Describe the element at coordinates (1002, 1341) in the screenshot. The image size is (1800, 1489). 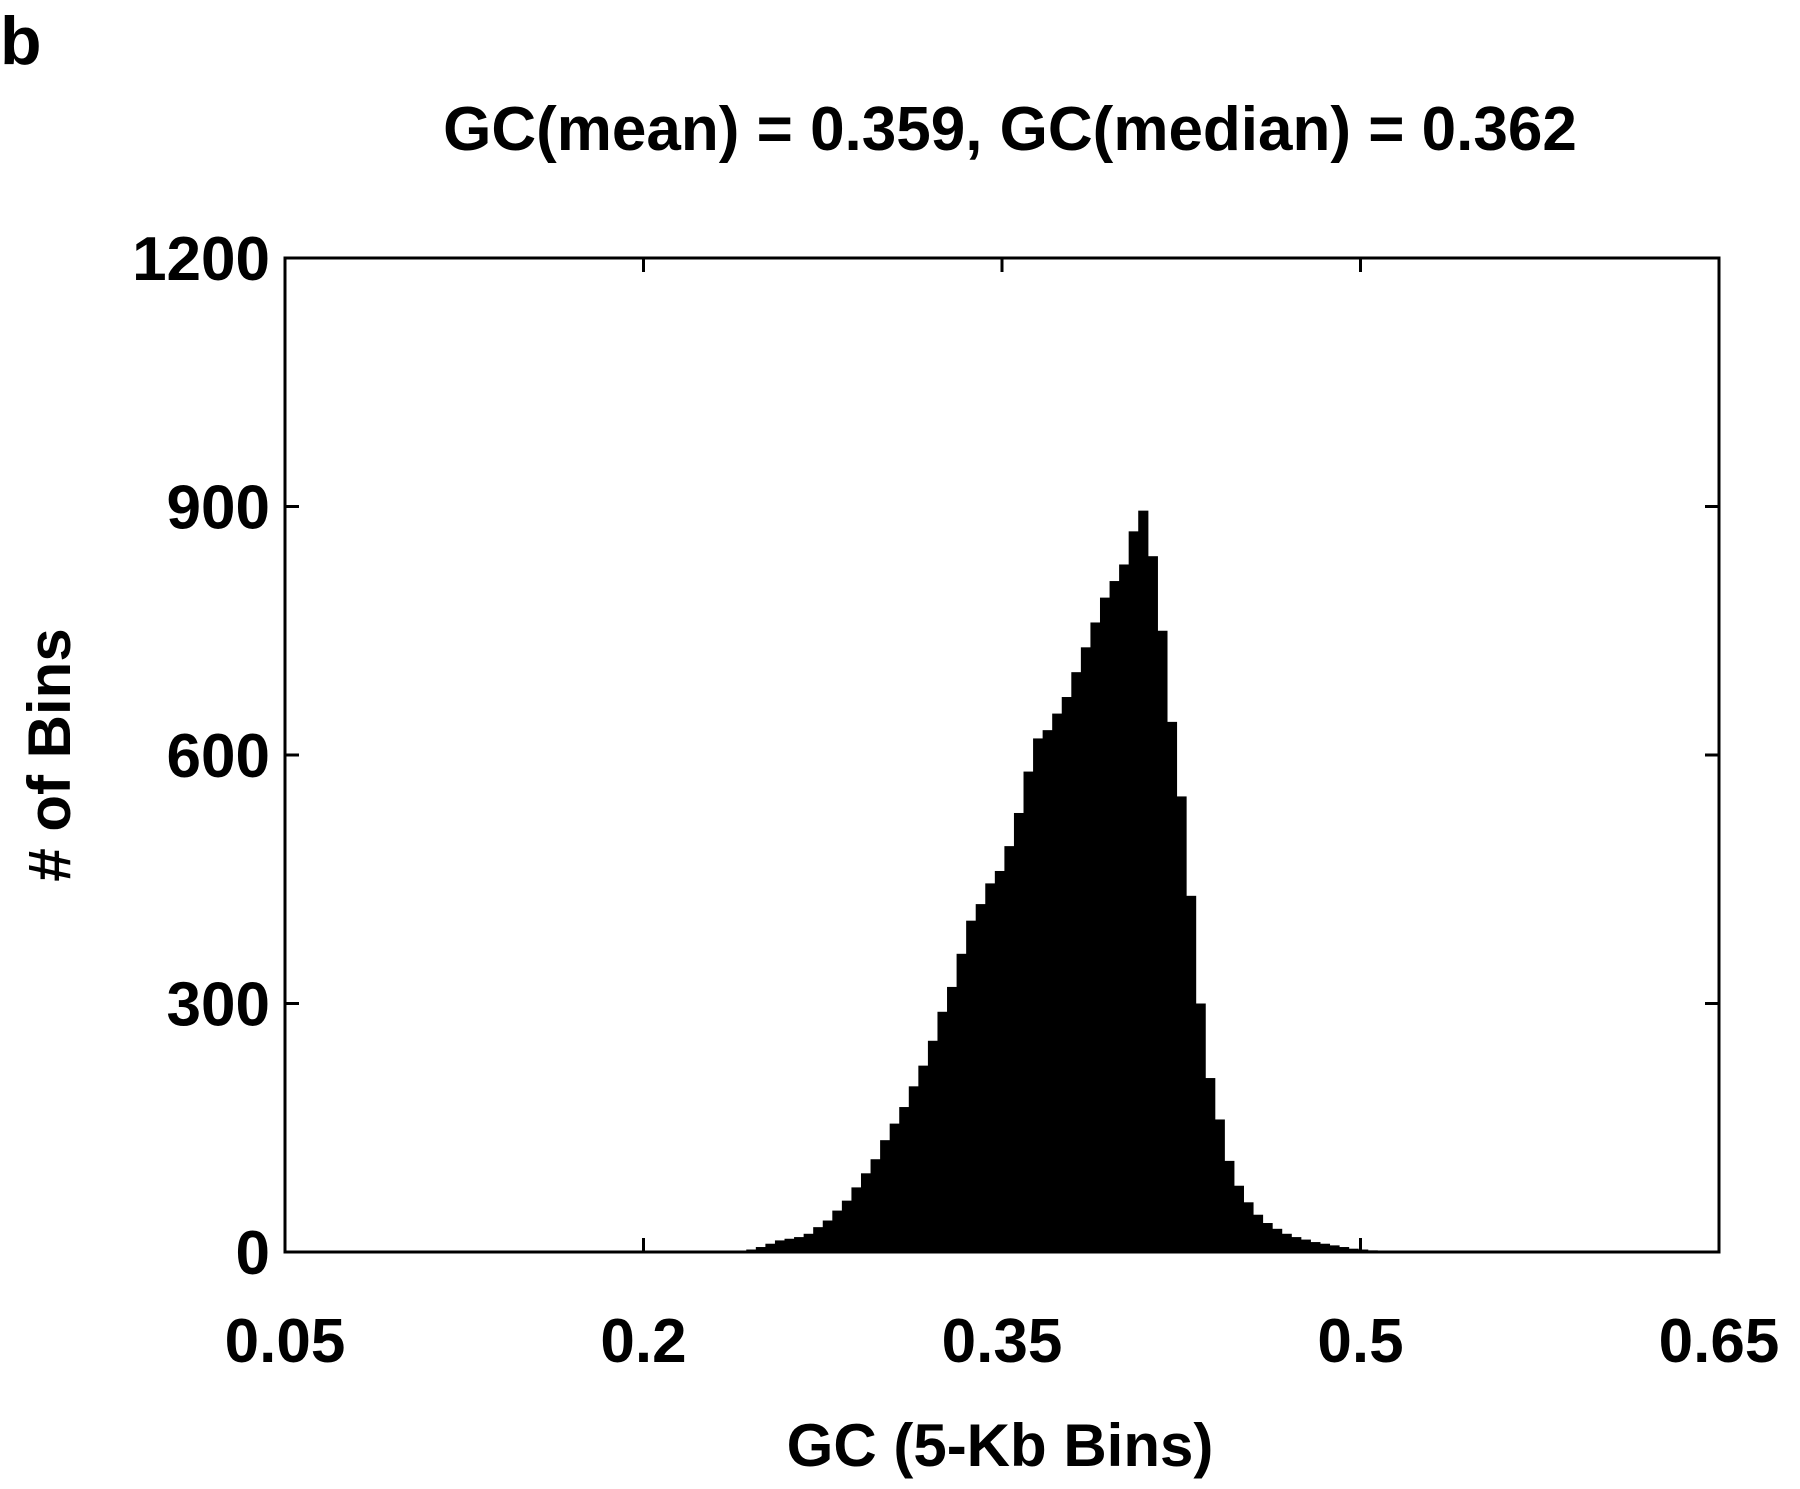
I see `x-tick-label: 0.35` at that location.